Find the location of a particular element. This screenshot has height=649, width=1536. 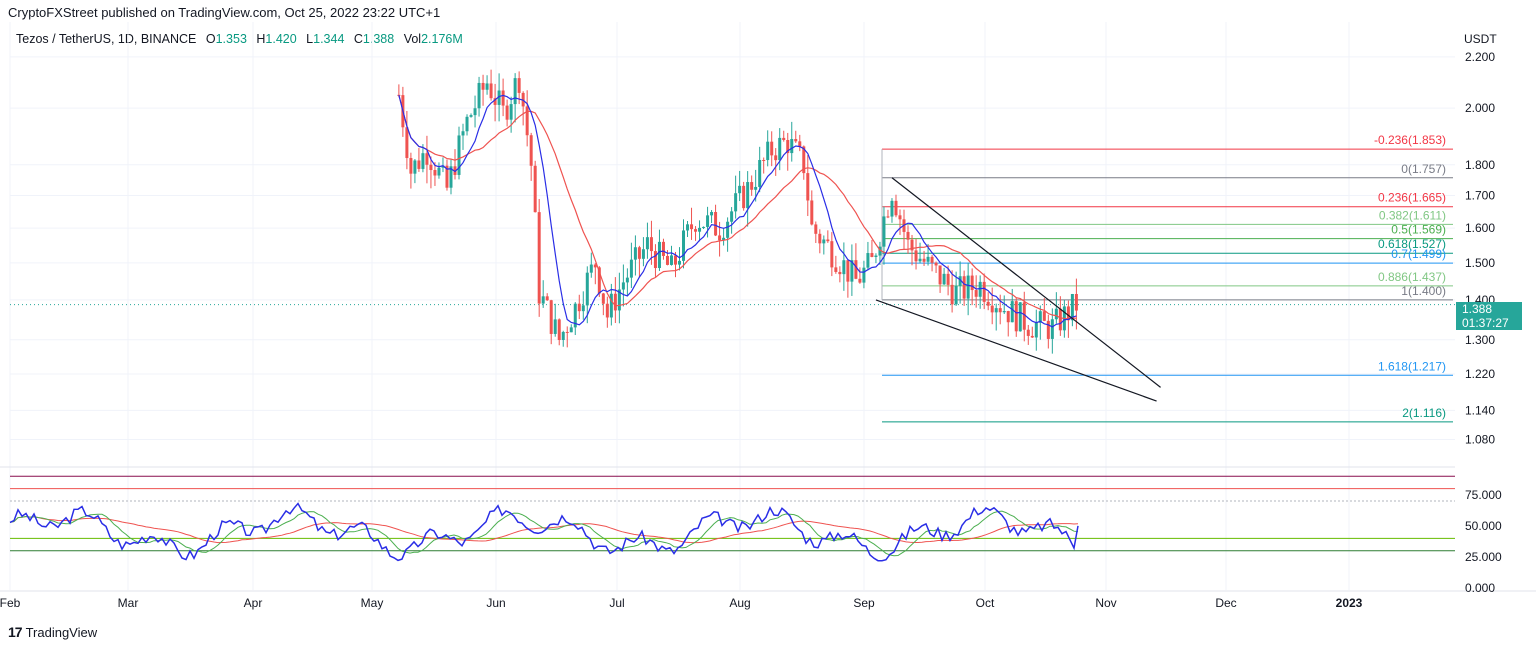

symbol-name: Tezos / TetherUS, 1D, BINANCE is located at coordinates (106, 39).